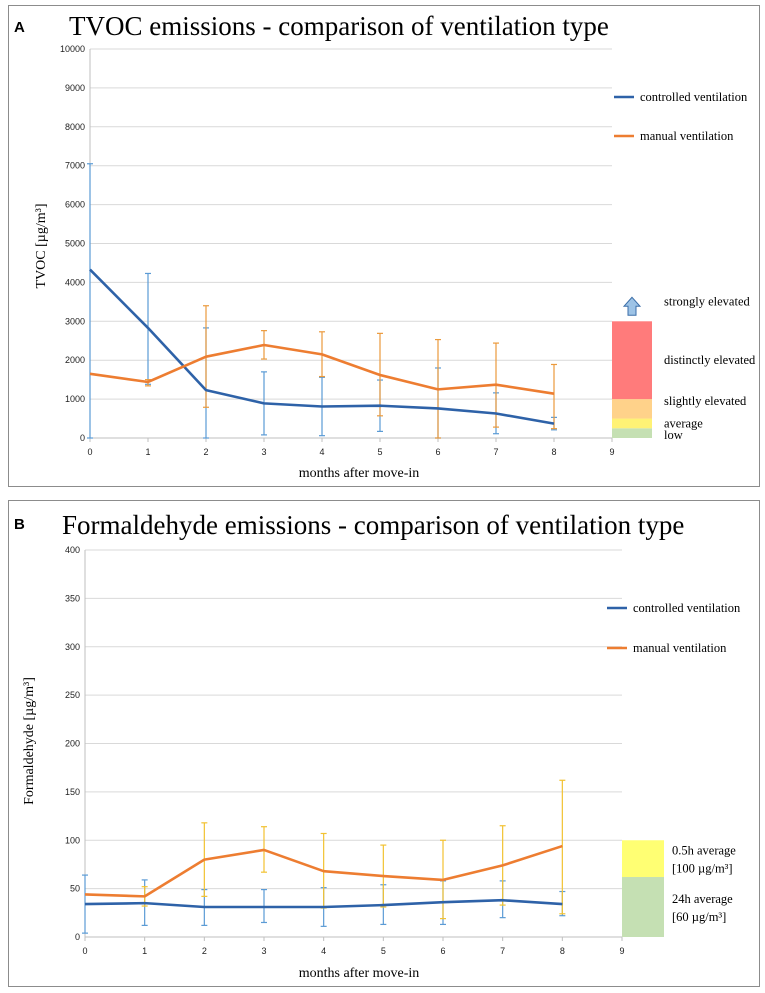 This screenshot has height=993, width=765. What do you see at coordinates (75, 88) in the screenshot?
I see `y-tick-label: 9000` at bounding box center [75, 88].